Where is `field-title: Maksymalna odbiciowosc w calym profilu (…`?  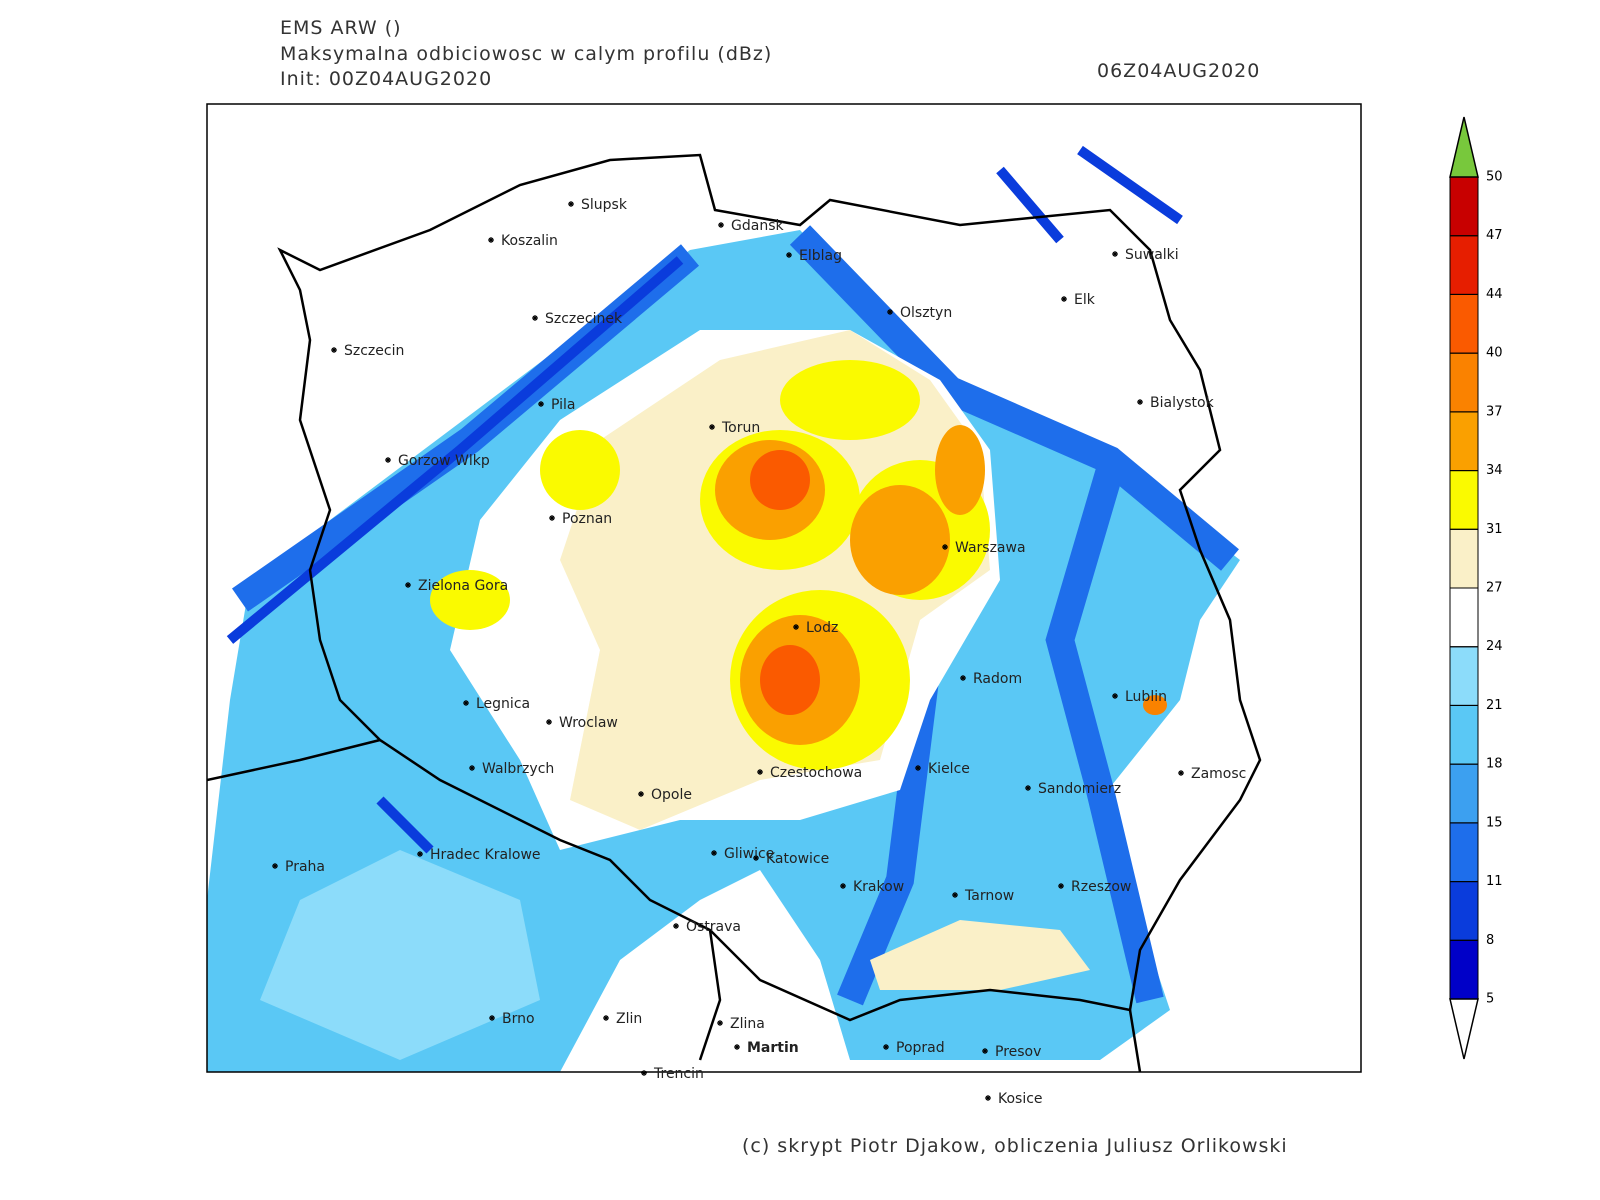
field-title: Maksymalna odbiciowosc w calym profilu (… is located at coordinates (526, 54).